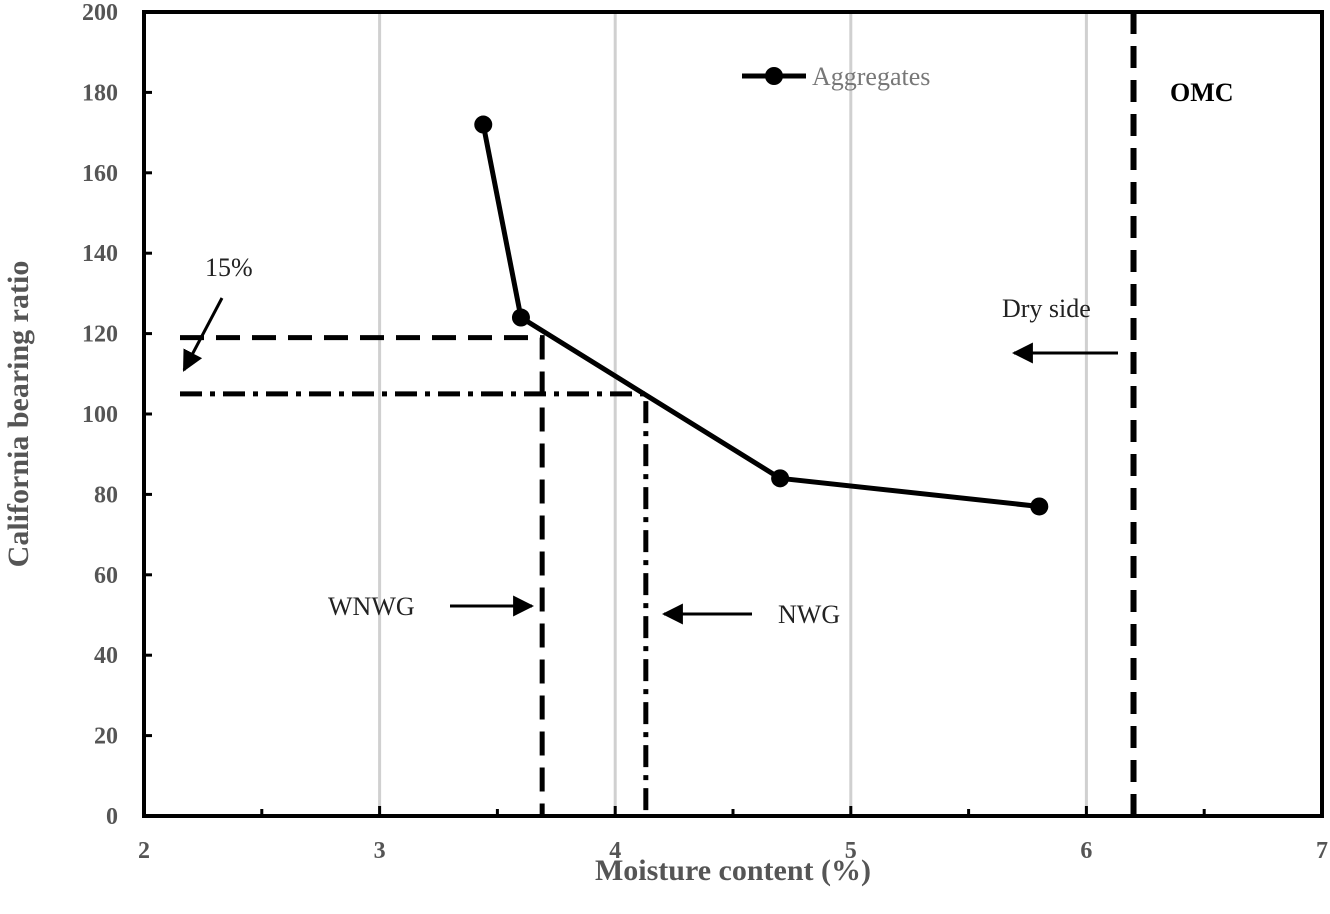 The width and height of the screenshot is (1330, 914). What do you see at coordinates (1086, 851) in the screenshot?
I see `x-tick-label-6: 6` at bounding box center [1086, 851].